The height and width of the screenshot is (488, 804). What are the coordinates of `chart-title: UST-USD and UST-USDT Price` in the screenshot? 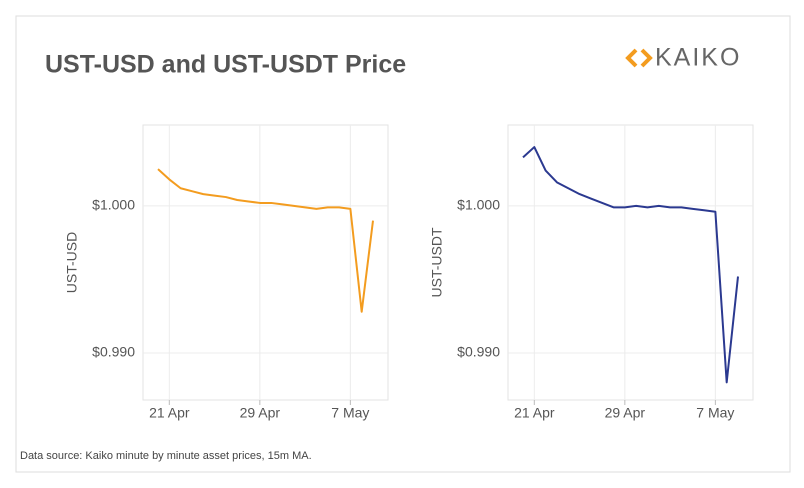 It's located at (225, 65).